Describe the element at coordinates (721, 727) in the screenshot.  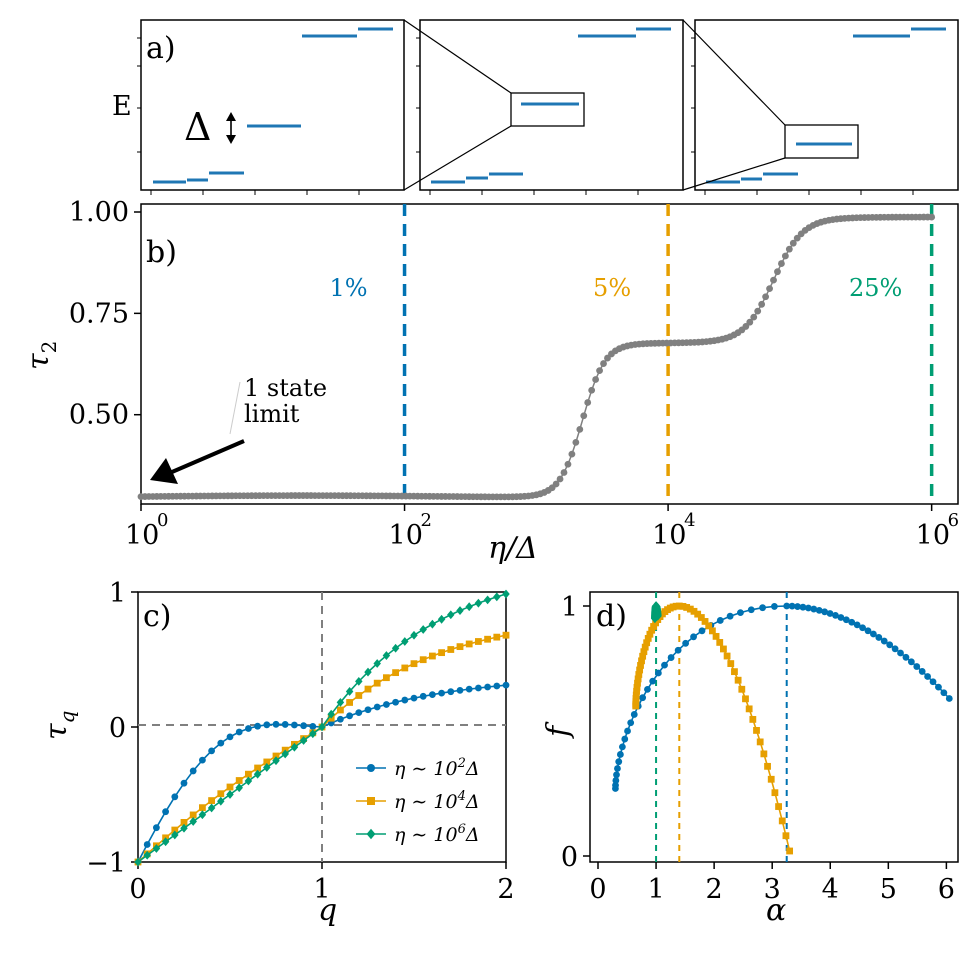
I see `alpha-peak-lines` at that location.